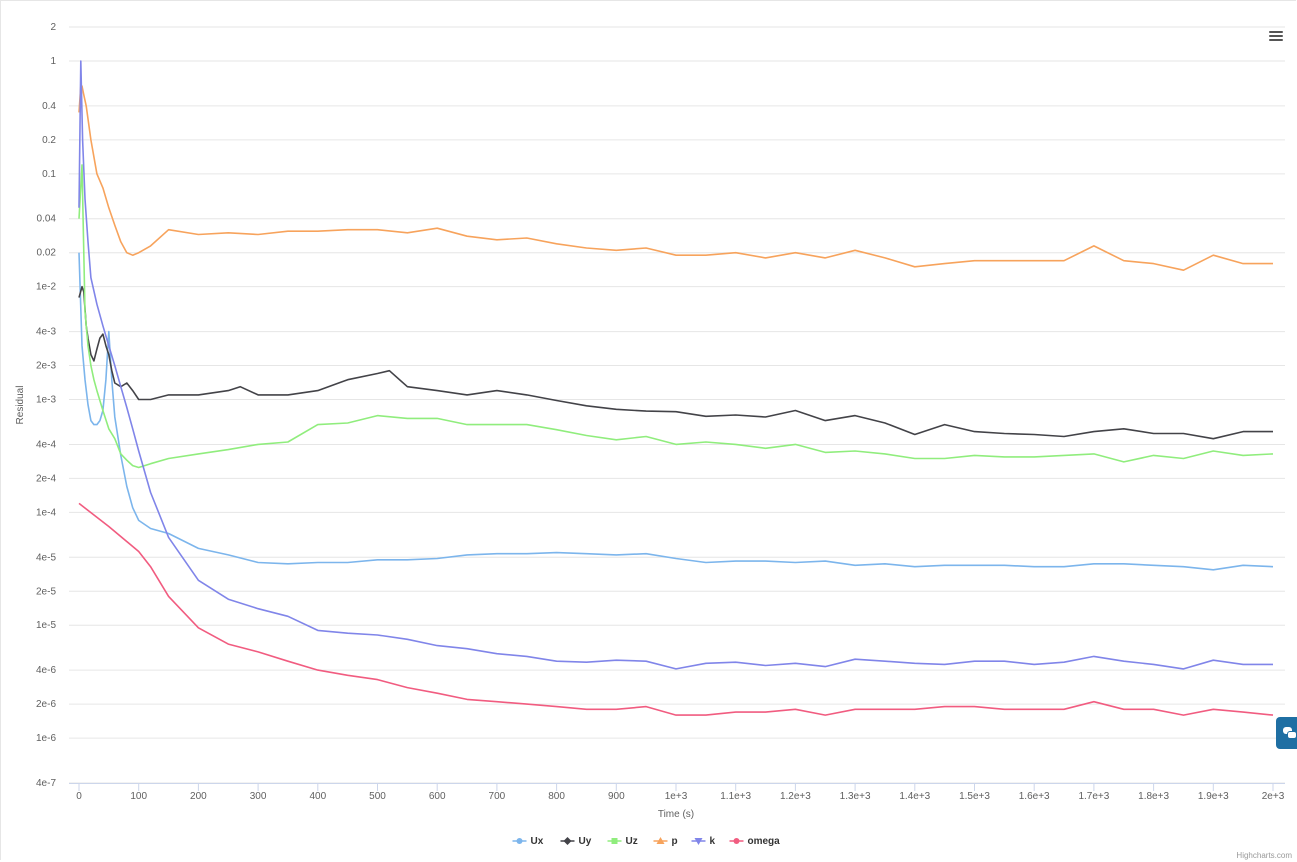  I want to click on legend-item-Uy: Uy, so click(576, 841).